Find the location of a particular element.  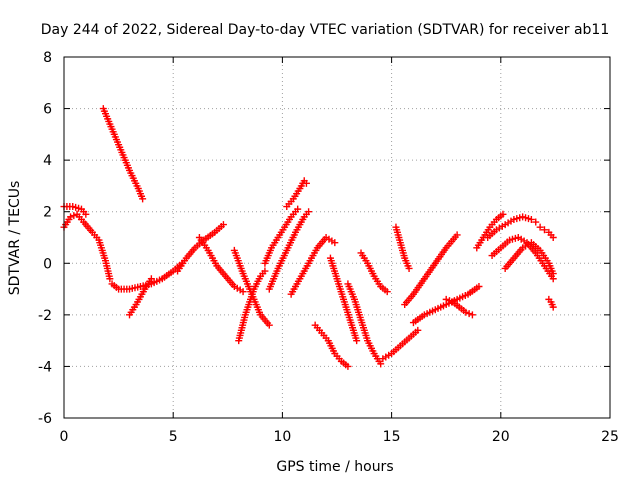

x-tick-label: 25 is located at coordinates (610, 437).